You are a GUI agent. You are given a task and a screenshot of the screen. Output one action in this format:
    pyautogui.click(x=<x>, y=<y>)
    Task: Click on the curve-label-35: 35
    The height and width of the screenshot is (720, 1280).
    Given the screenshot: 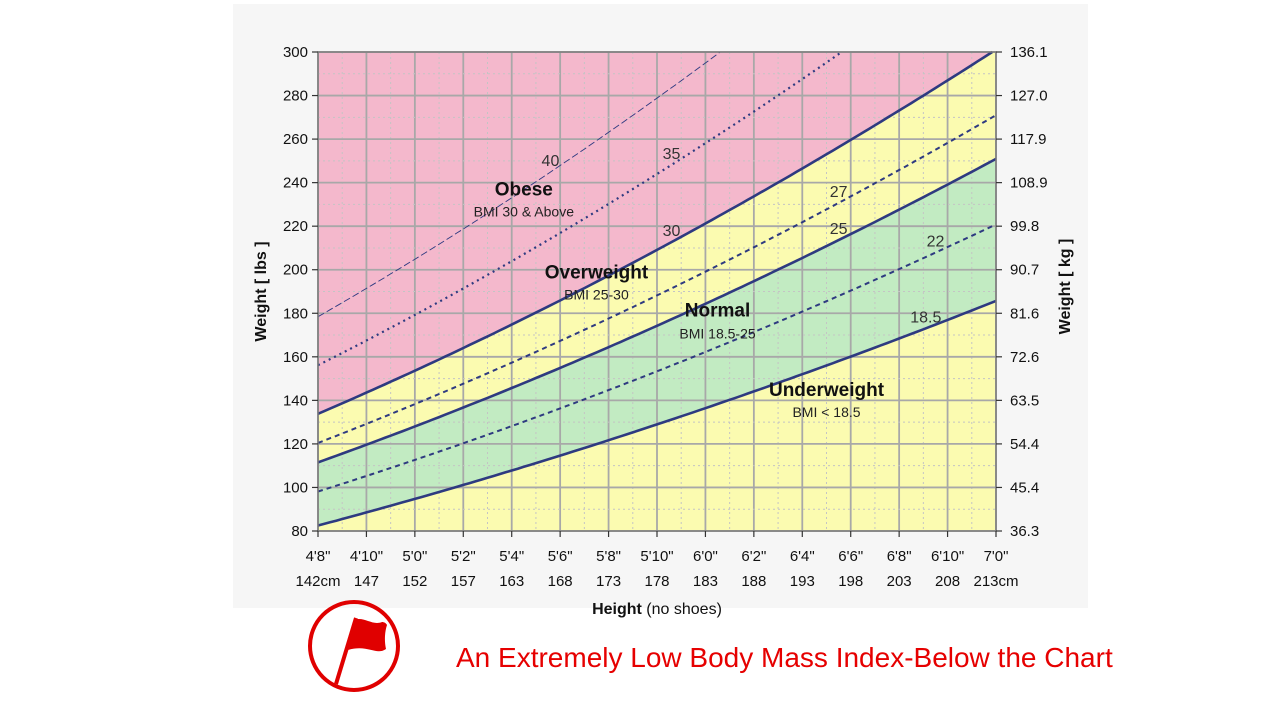 What is the action you would take?
    pyautogui.click(x=672, y=154)
    